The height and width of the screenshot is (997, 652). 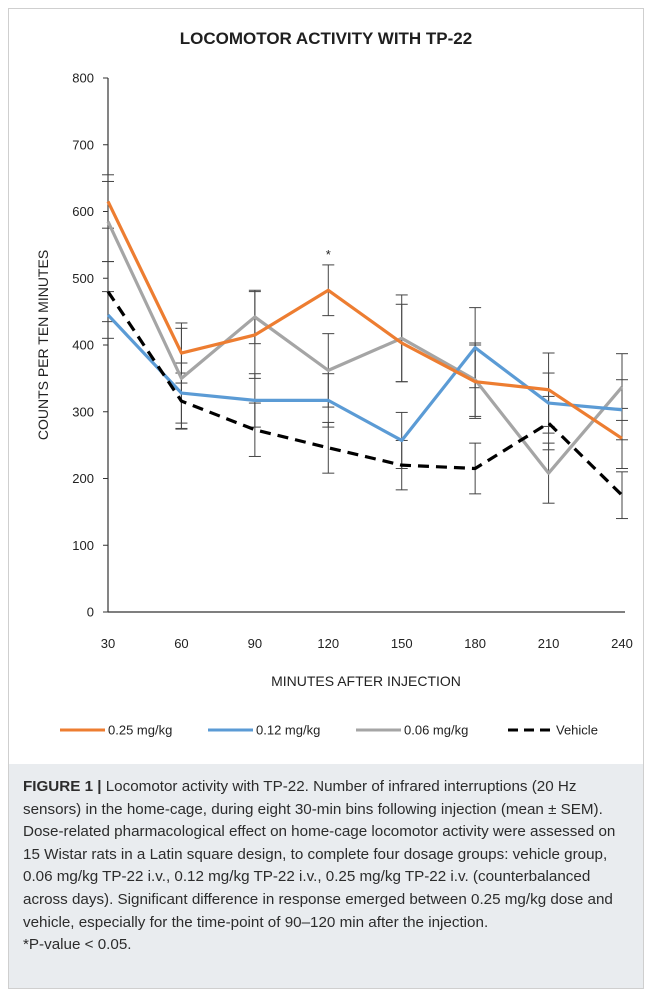 I want to click on x-tick-label: 150, so click(x=402, y=643).